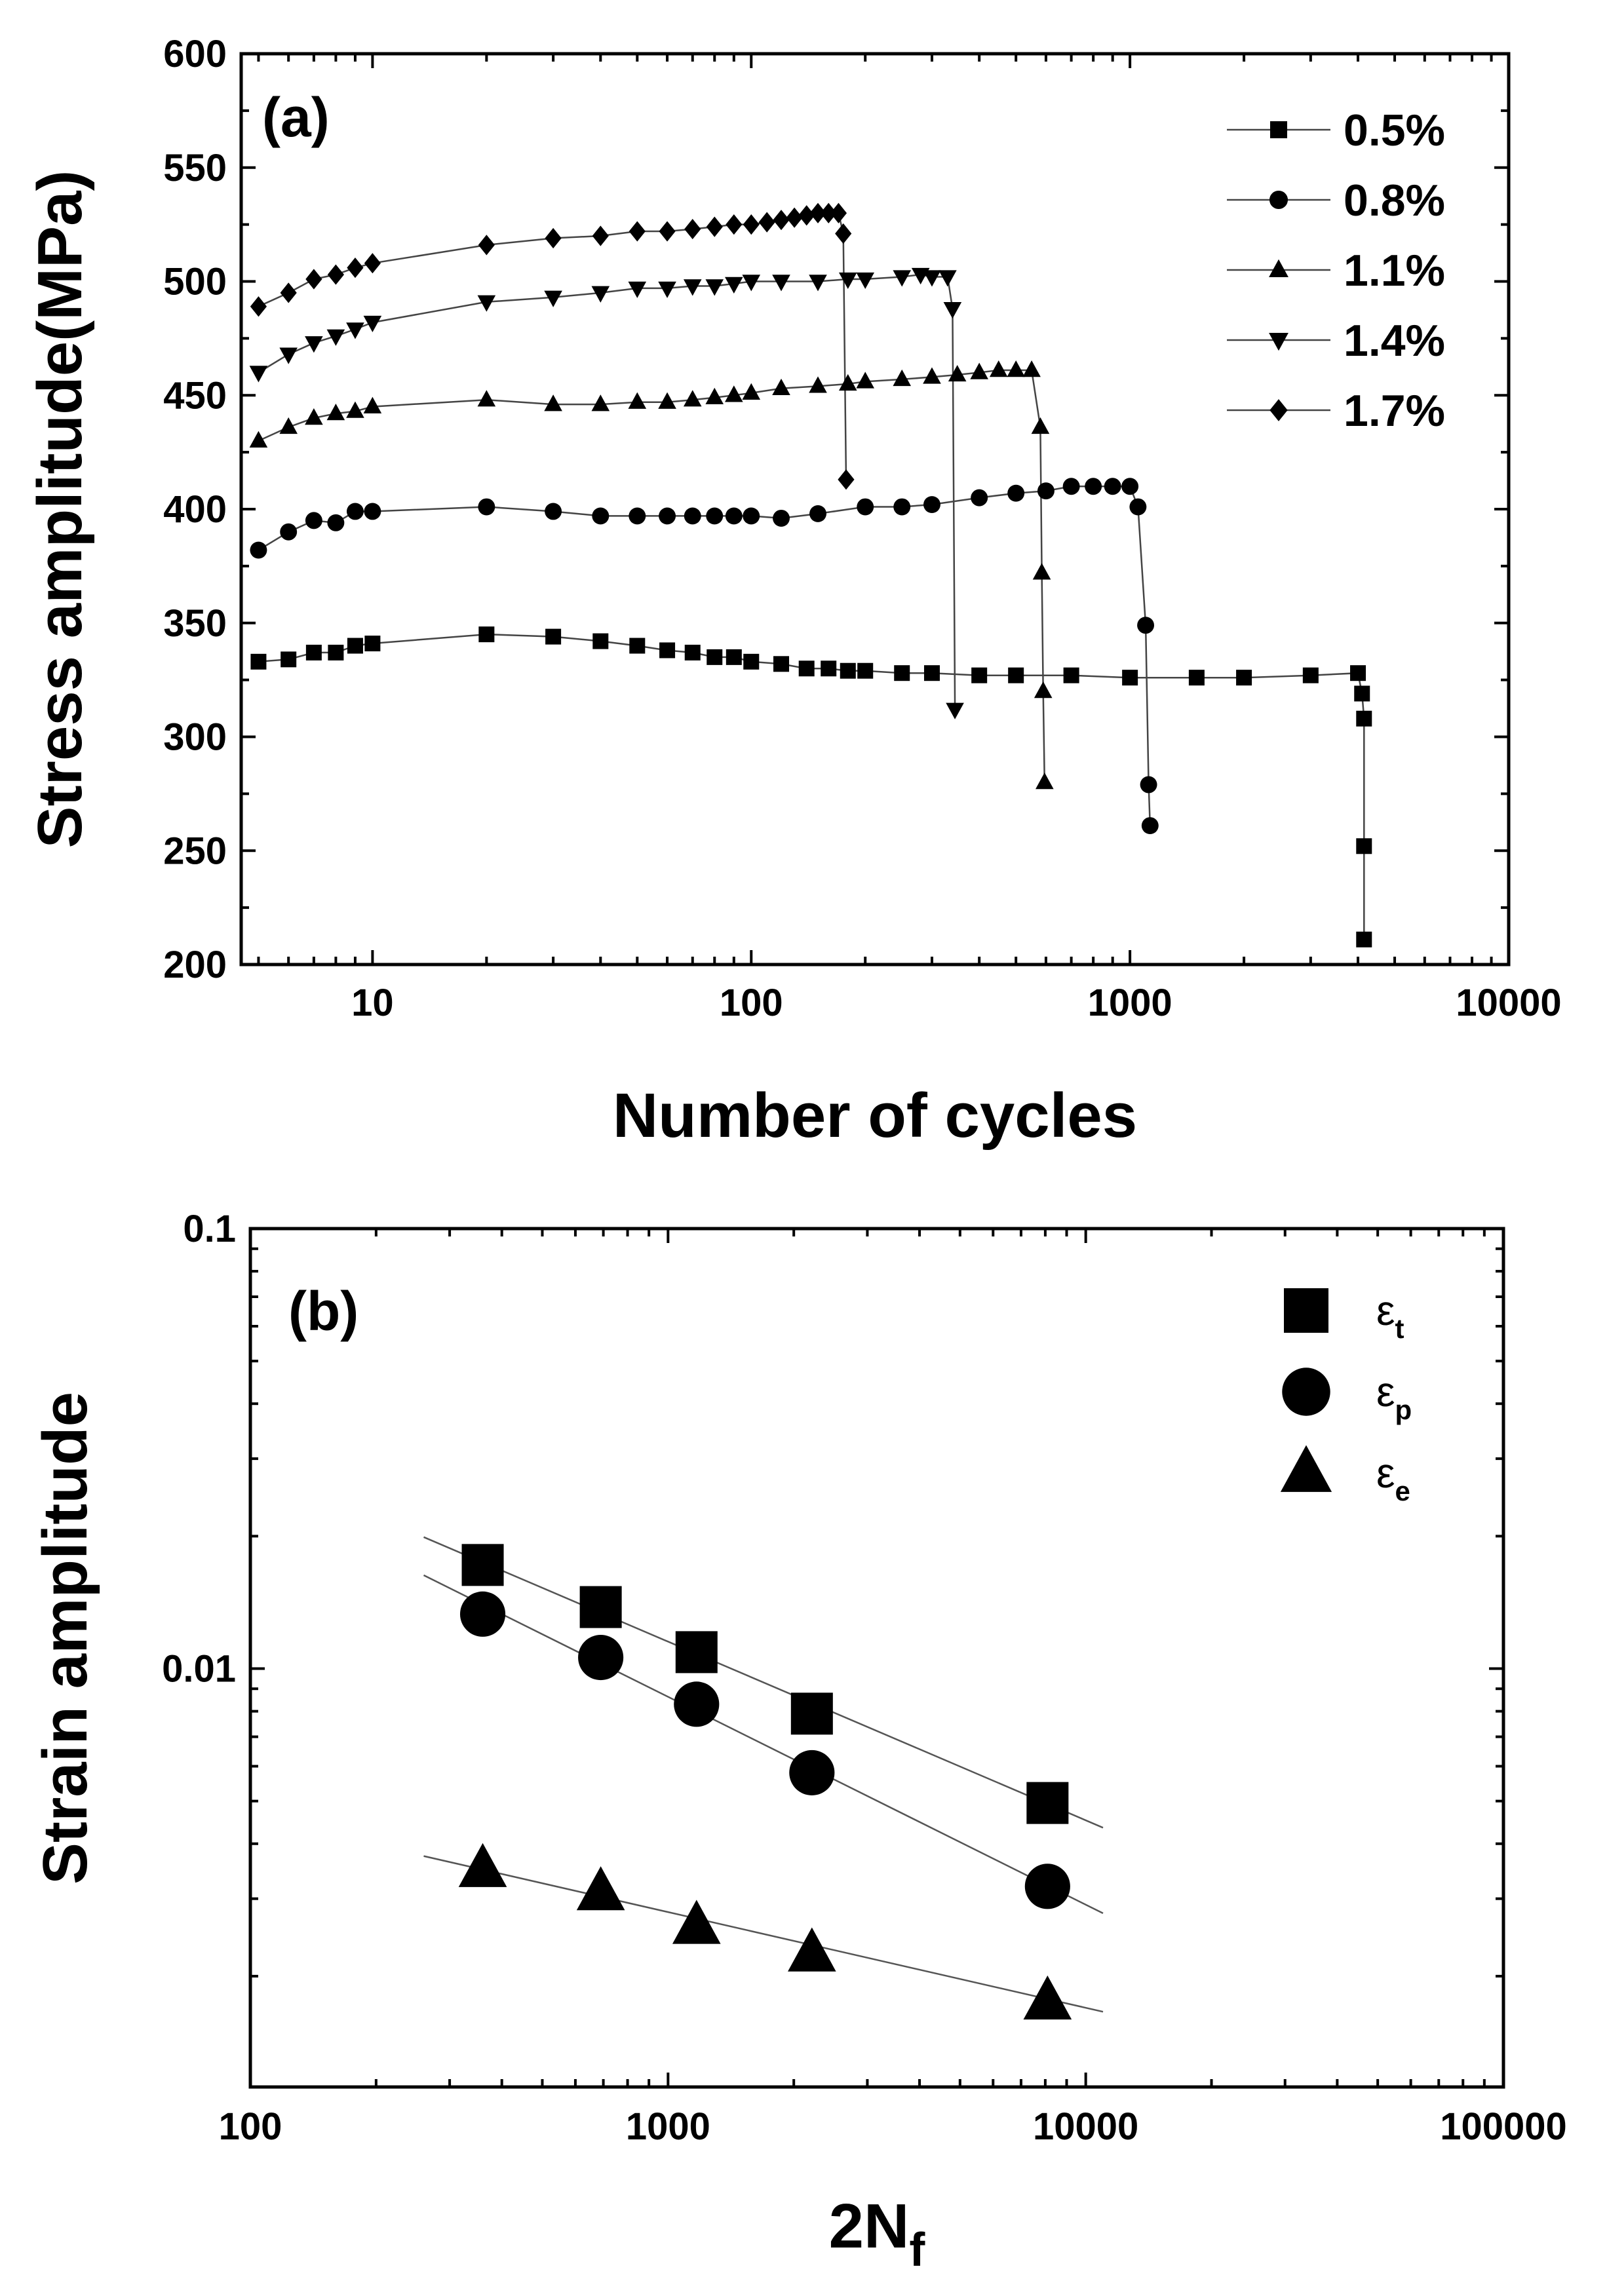 This screenshot has width=1607, height=2296. I want to click on panel-a-x-axis-title: Number of cycles, so click(875, 1116).